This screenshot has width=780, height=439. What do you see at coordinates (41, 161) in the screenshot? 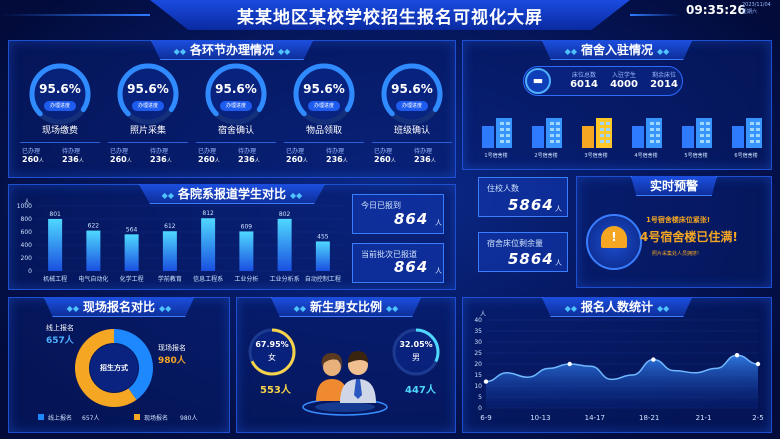
I see `done-unit: 人` at bounding box center [41, 161].